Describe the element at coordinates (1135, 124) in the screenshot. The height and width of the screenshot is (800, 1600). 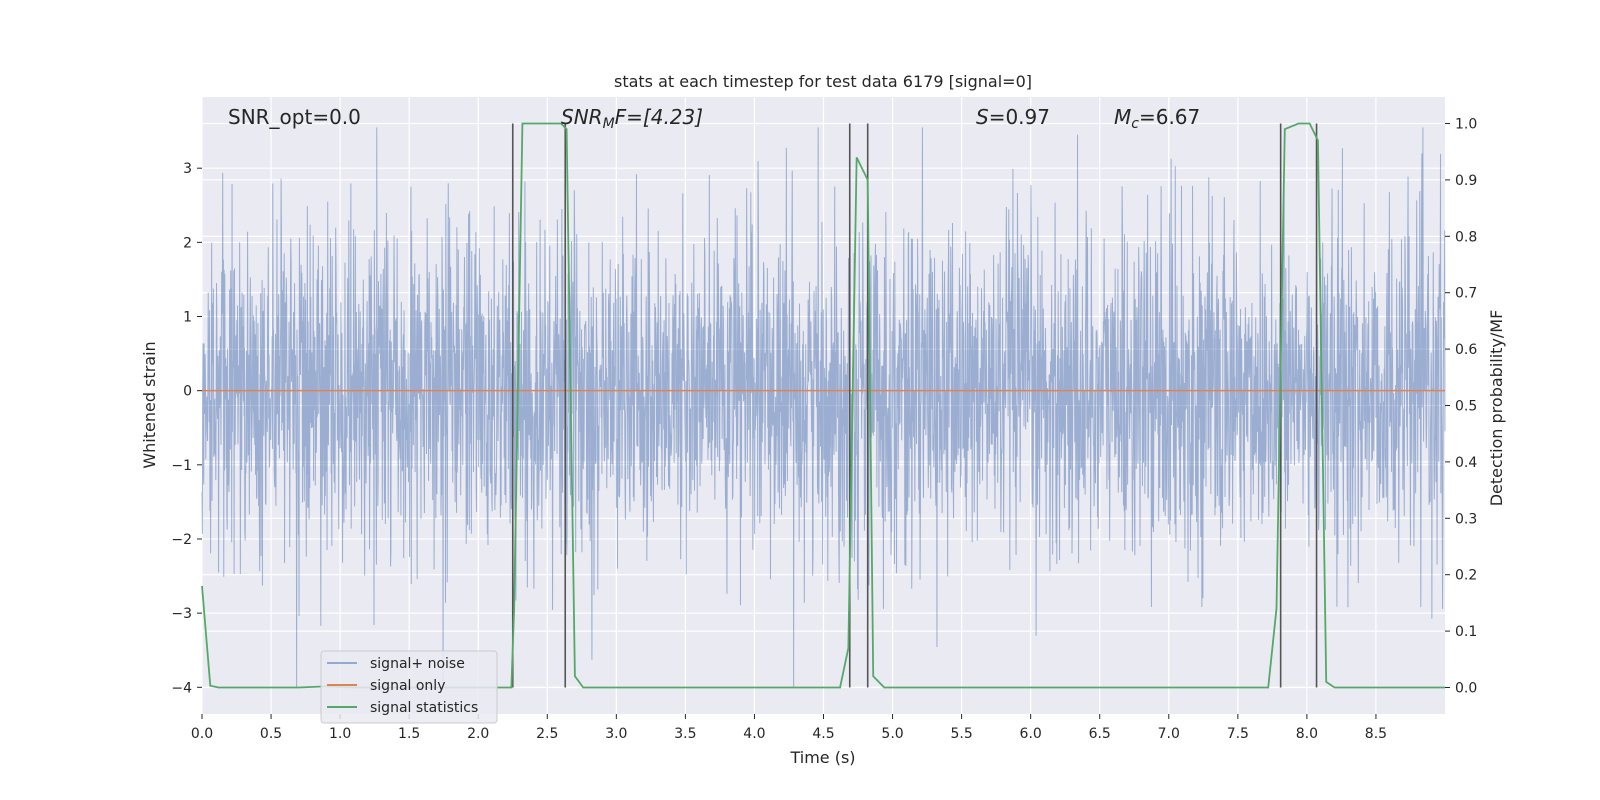
I see `mc-subscript: c` at that location.